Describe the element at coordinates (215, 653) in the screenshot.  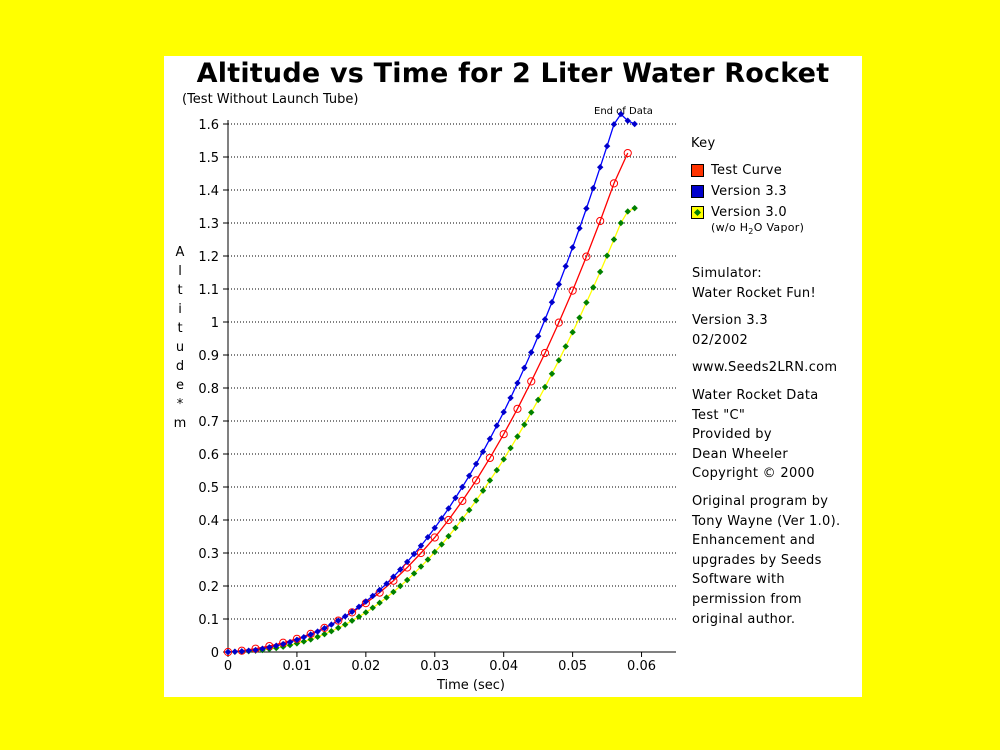
I see `y-tick-label: 0` at that location.